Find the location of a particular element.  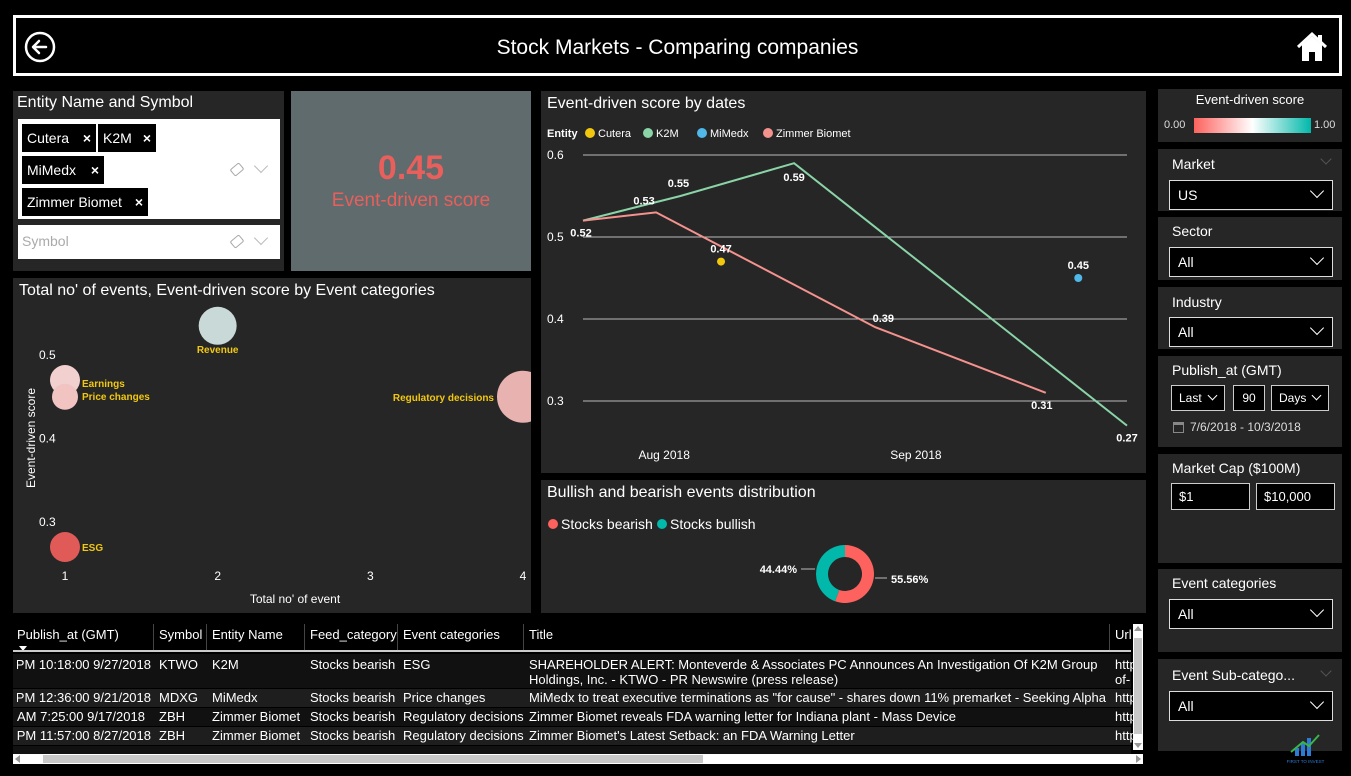

event-subcategory-dropdown: All is located at coordinates (1251, 706).